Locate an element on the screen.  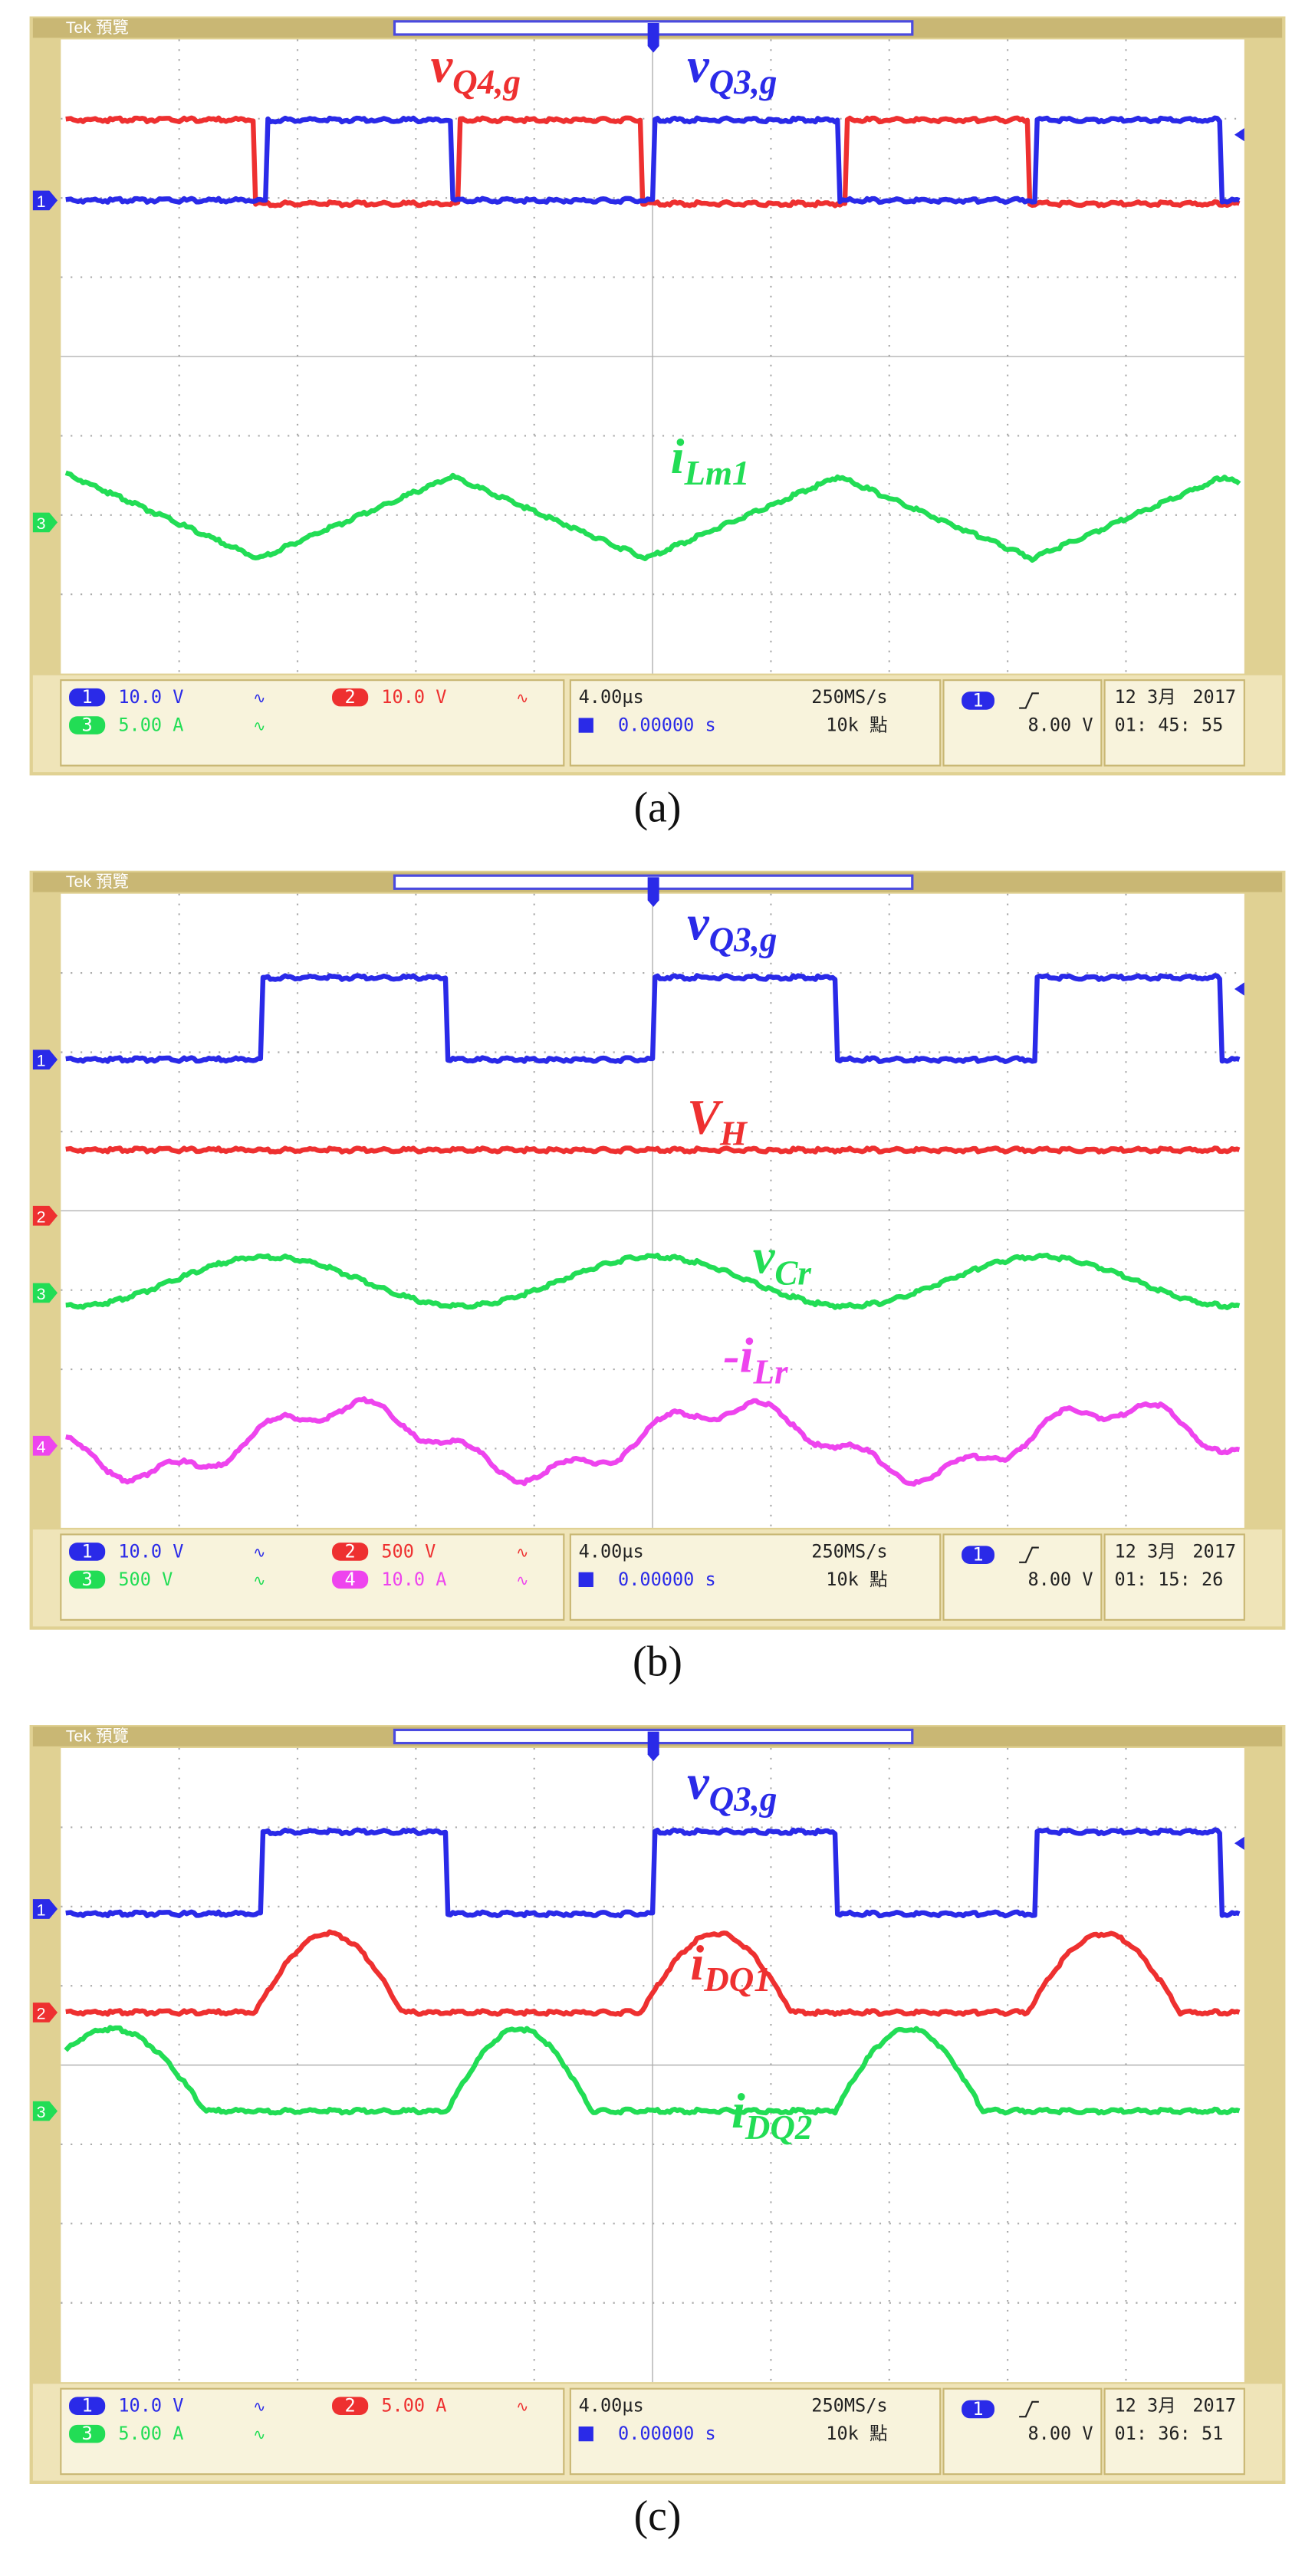
channel-marker-label: 2 is located at coordinates (41, 2014).